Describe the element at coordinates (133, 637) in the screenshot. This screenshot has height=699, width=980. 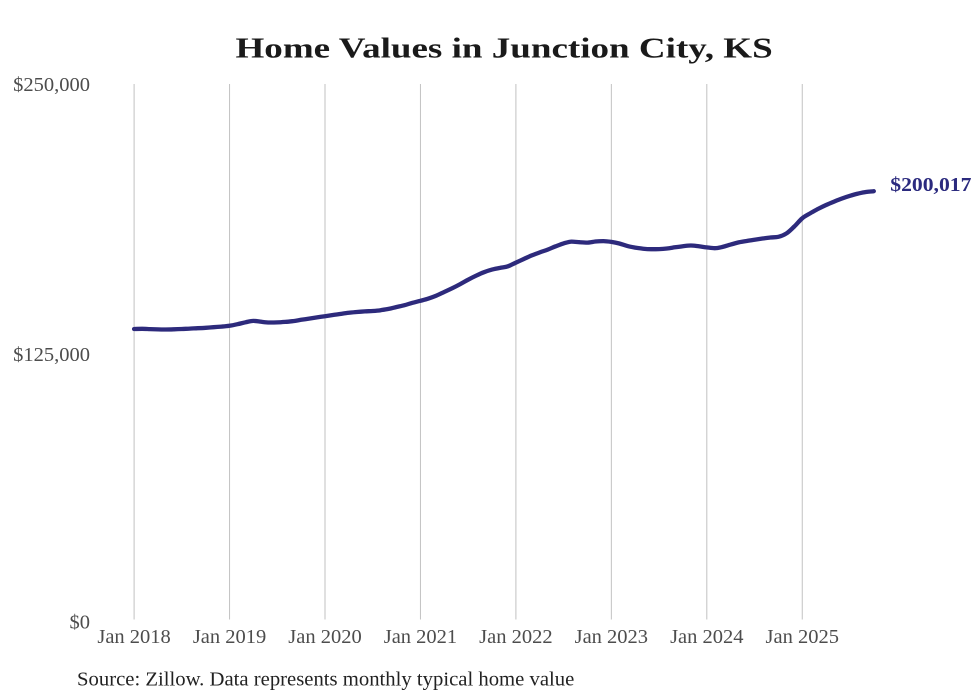
I see `svg-text: Jan 2018` at that location.